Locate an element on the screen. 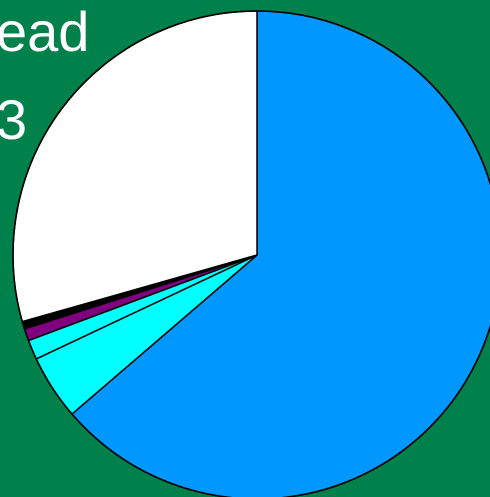  partial-heading-line-1: ead is located at coordinates (45, 31).